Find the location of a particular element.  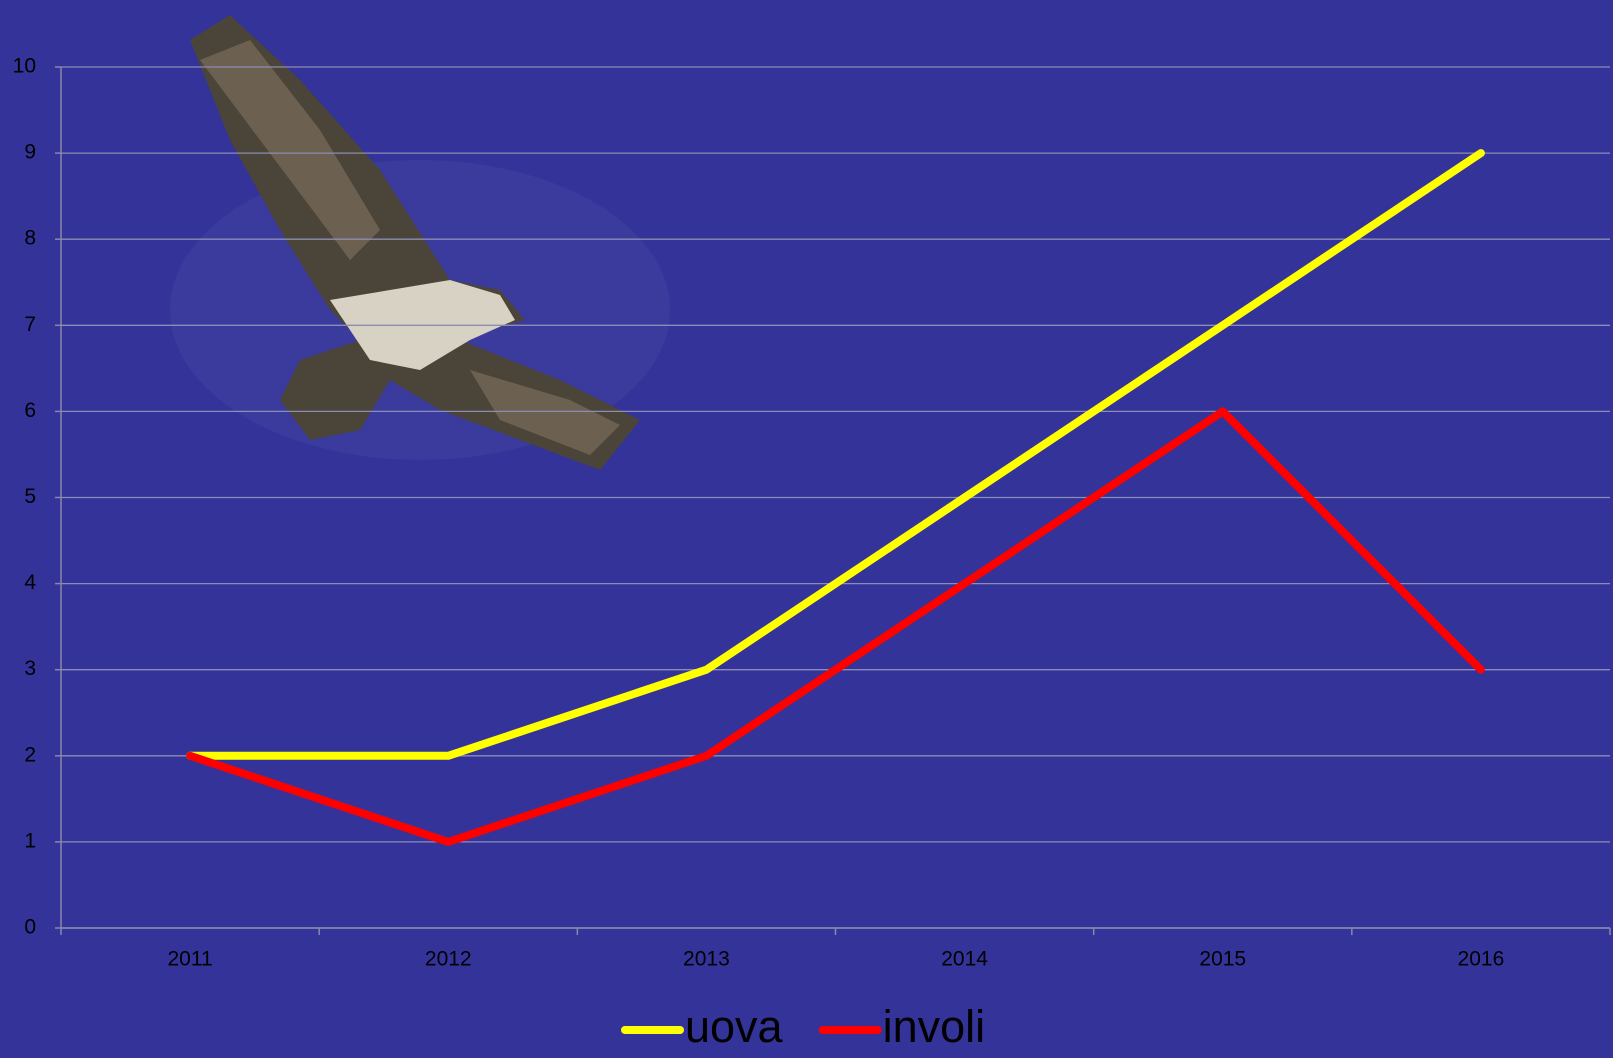

x-tick-label: 2012 is located at coordinates (448, 959).